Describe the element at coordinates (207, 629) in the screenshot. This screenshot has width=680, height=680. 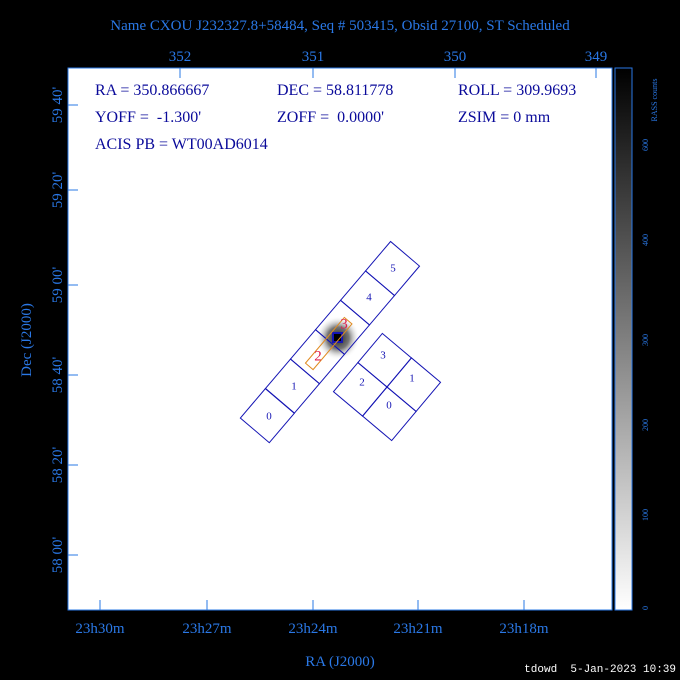
I see `bottom-tick-label: 23h27m` at that location.